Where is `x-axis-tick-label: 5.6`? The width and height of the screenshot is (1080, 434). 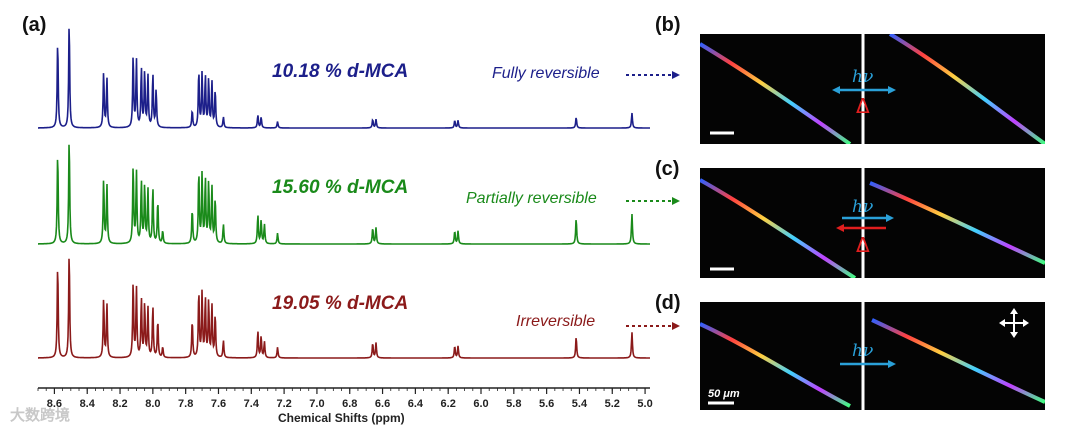
x-axis-tick-label: 5.6 is located at coordinates (546, 404).